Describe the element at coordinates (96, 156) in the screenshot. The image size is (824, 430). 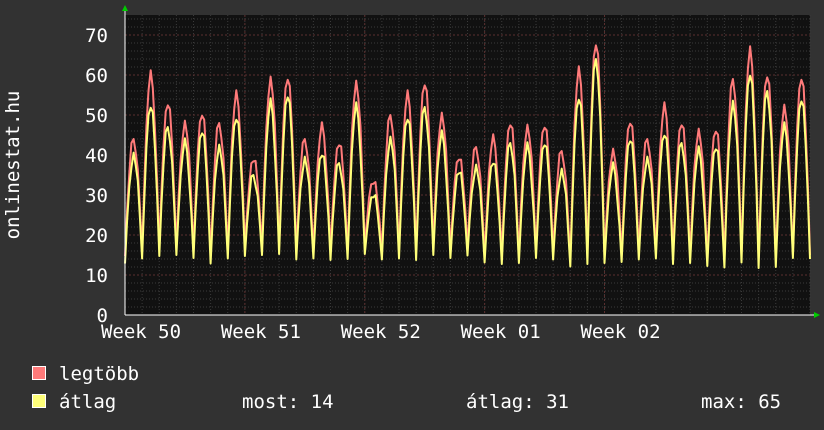
I see `y-tick-label: 40` at that location.